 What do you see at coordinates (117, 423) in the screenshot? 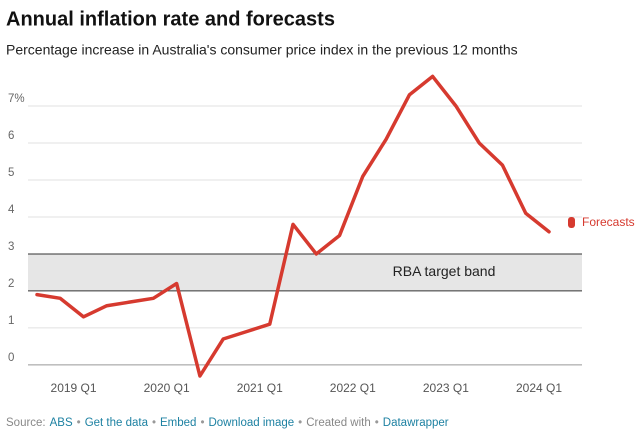
I see `footer-link: Get the data` at bounding box center [117, 423].